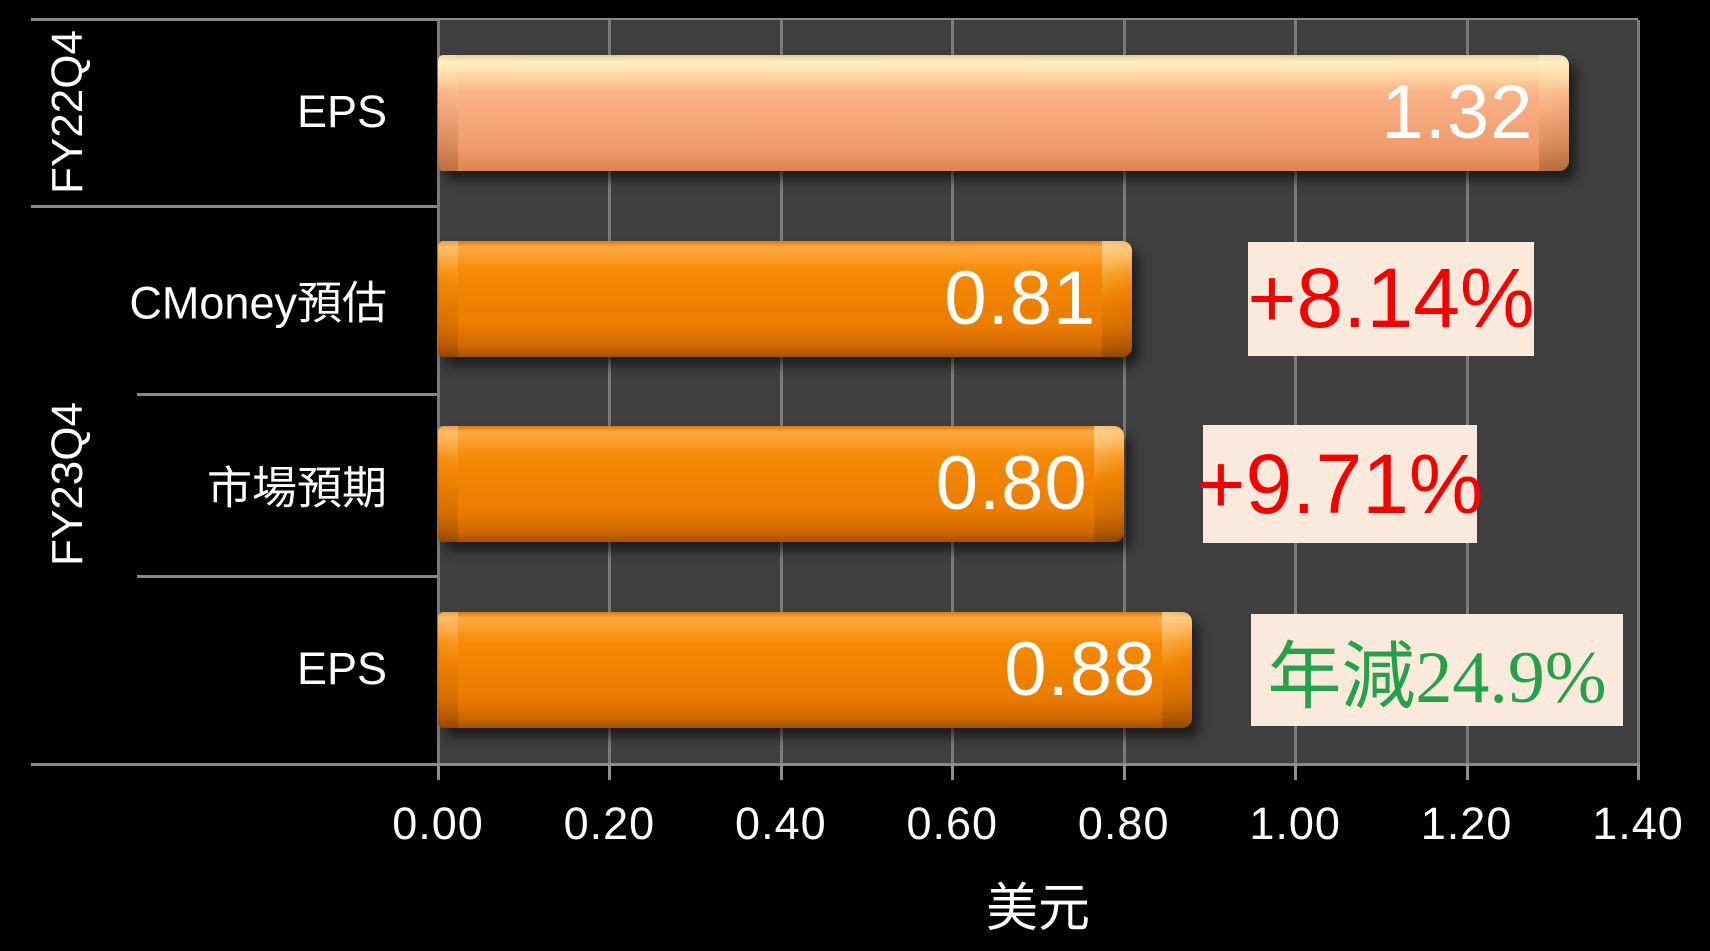 The width and height of the screenshot is (1710, 951). I want to click on group-label-fy22q4: FY22Q4, so click(67, 112).